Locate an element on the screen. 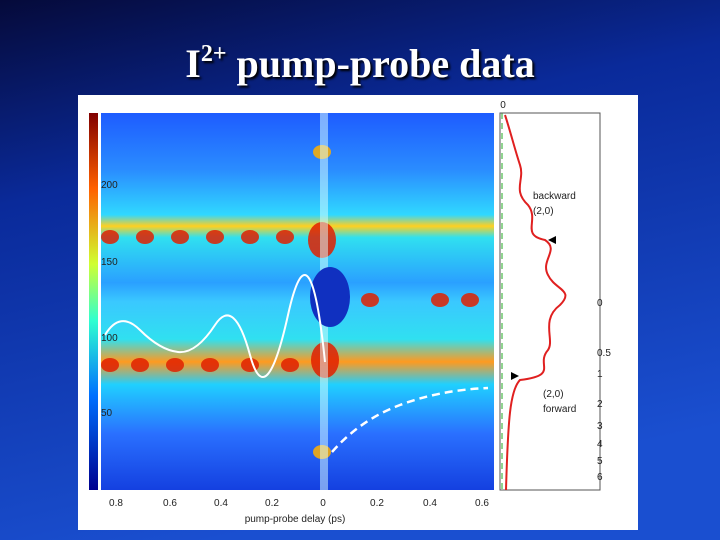 The width and height of the screenshot is (720, 540). right-tick-label: 6 is located at coordinates (600, 477).